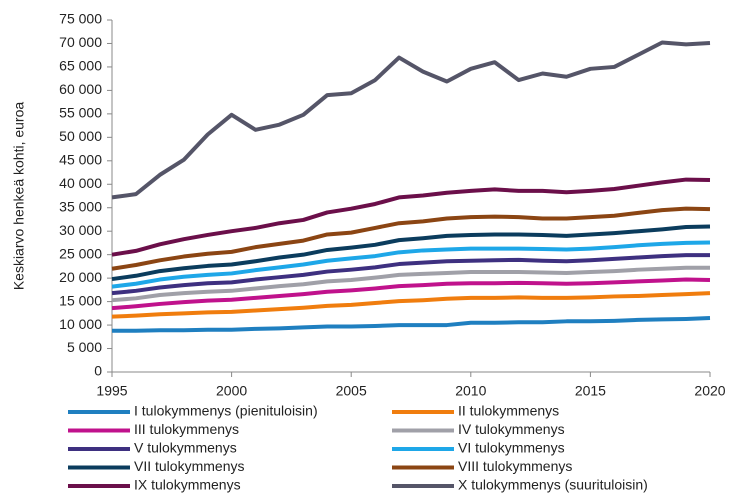 Image resolution: width=733 pixels, height=499 pixels. I want to click on y-tick-label: 25 000, so click(80, 253).